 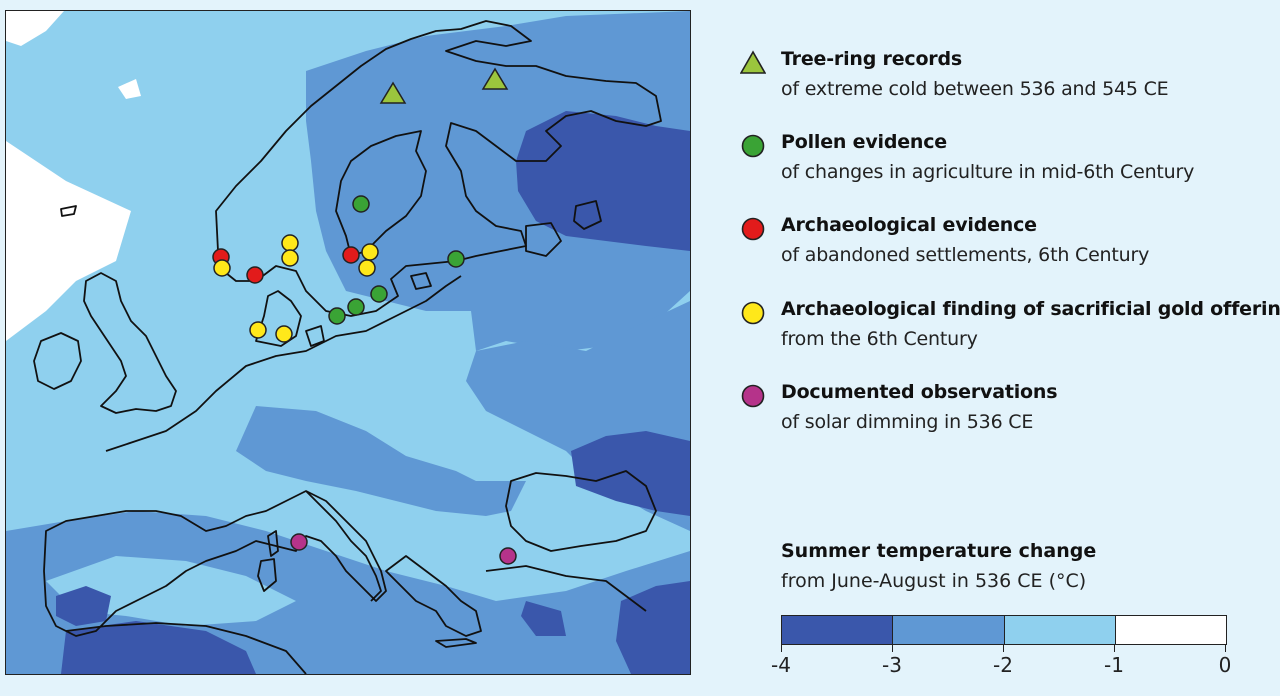 What do you see at coordinates (975, 89) in the screenshot?
I see `legend-subtitle: of extreme cold between 536 and 545 CE` at bounding box center [975, 89].